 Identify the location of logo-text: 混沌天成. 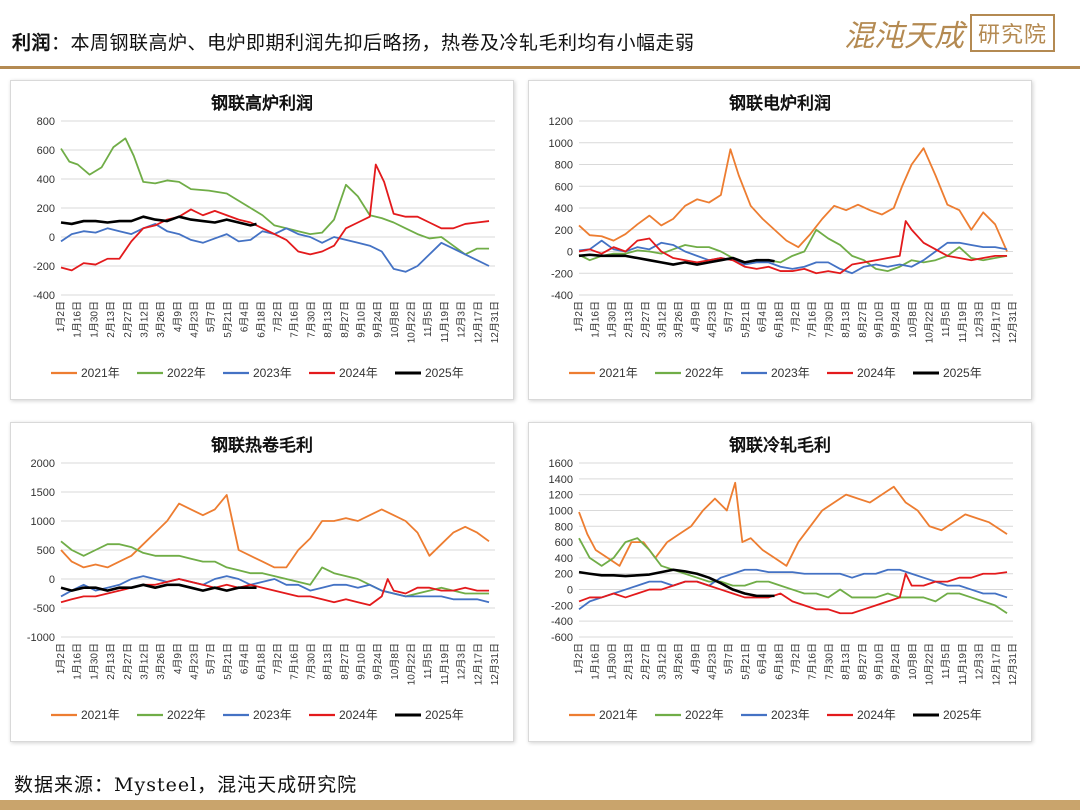
(904, 36).